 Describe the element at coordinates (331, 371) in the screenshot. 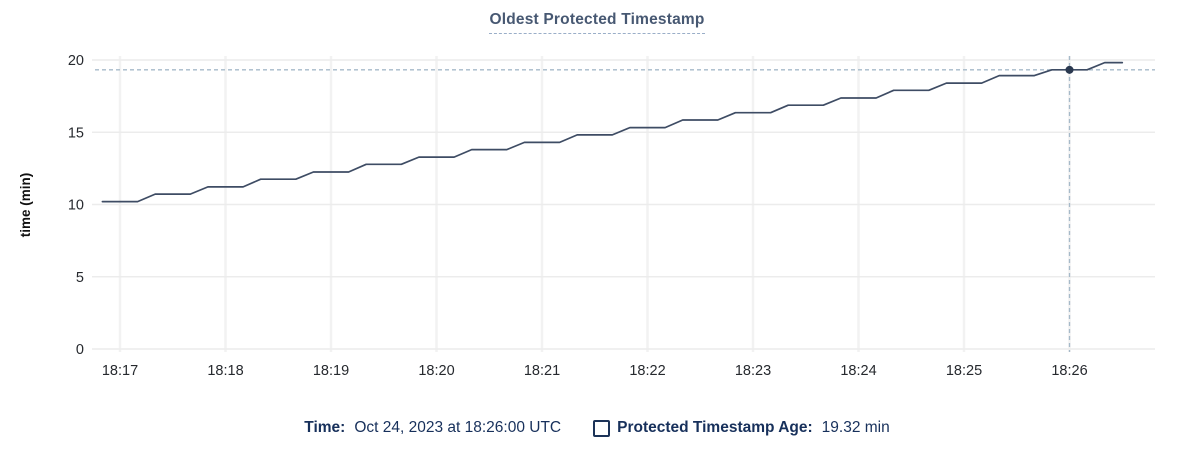

I see `x-axis-tick-label: 18:19` at that location.